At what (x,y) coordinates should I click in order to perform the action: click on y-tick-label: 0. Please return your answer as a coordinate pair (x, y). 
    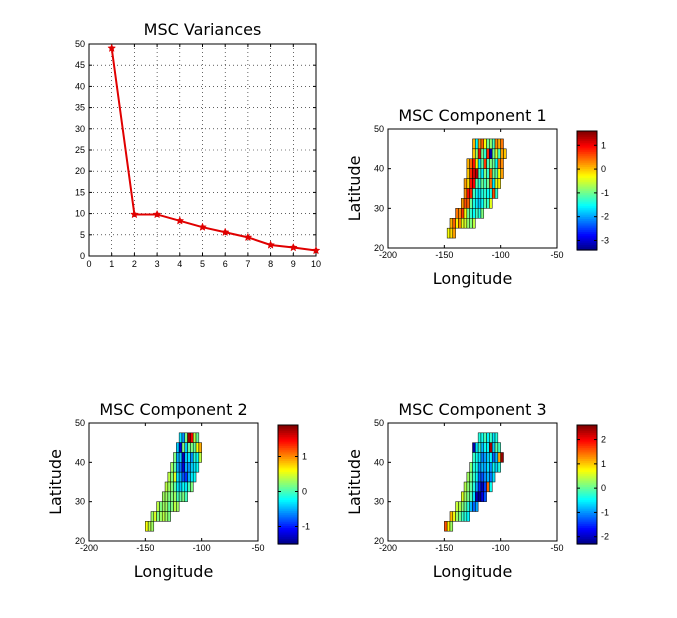
    Looking at the image, I should click on (82, 256).